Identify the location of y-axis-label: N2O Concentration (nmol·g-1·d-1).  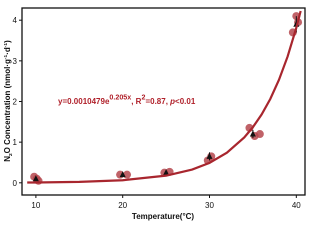
(8, 101).